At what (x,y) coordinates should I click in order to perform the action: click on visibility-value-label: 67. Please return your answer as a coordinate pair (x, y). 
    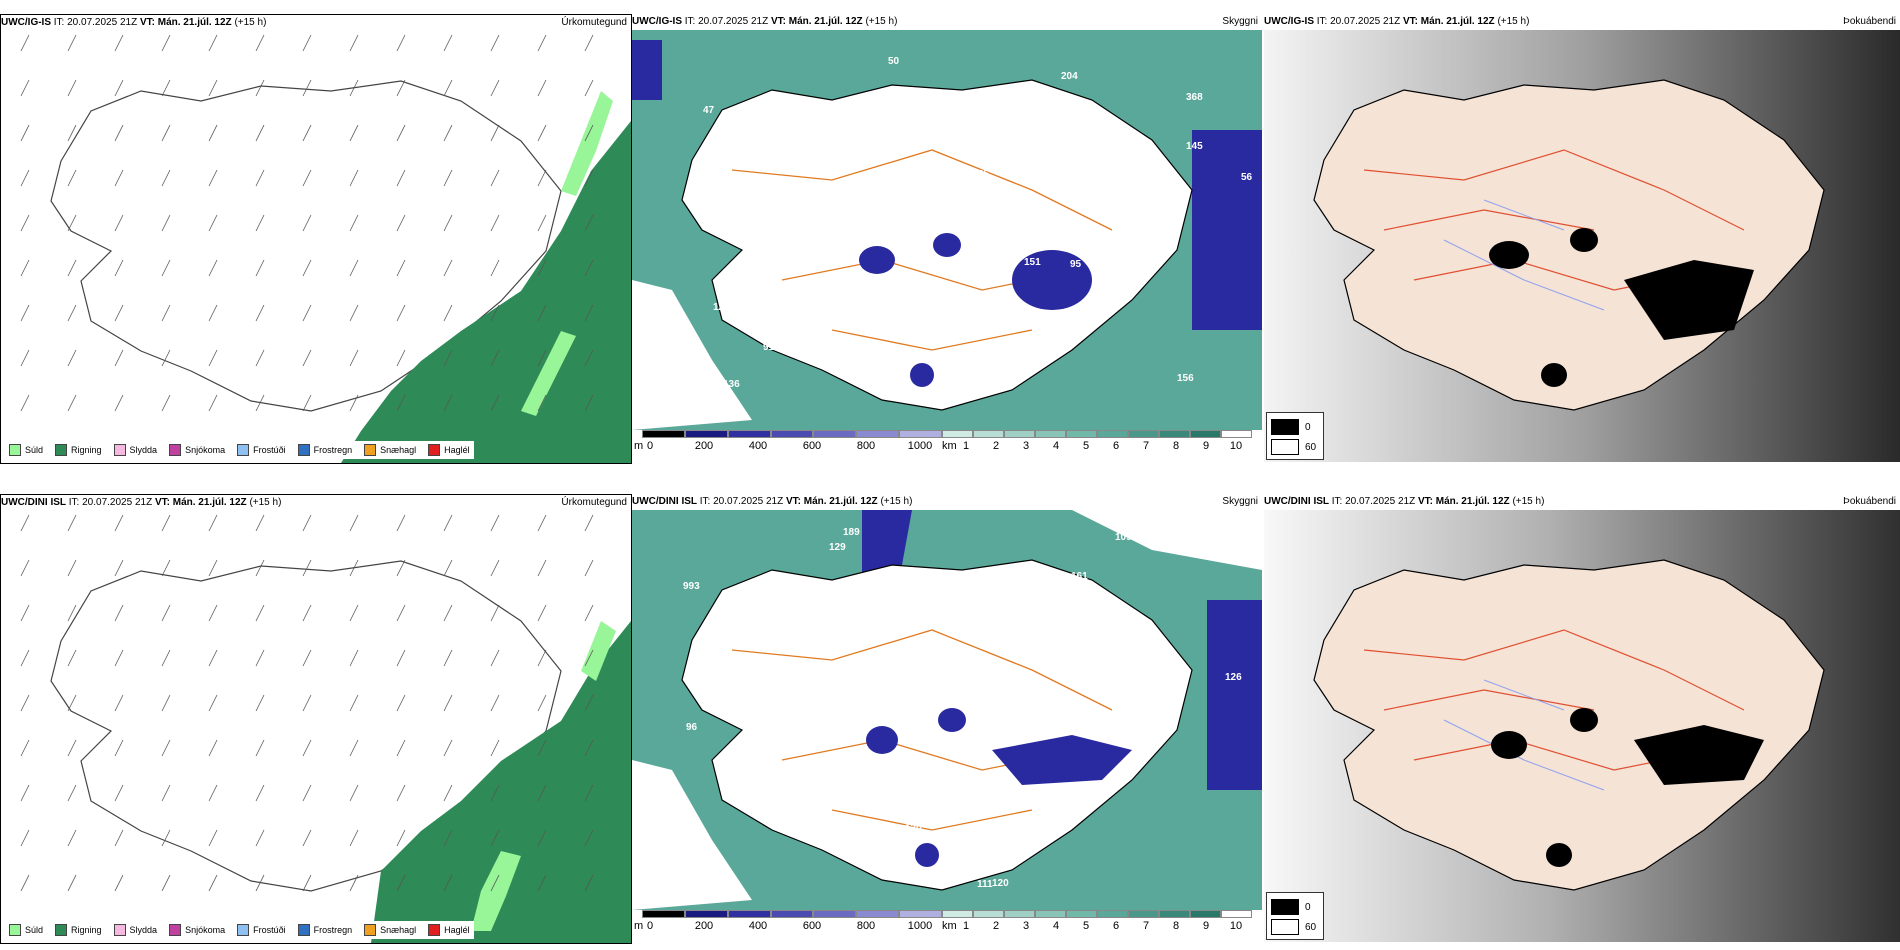
    Looking at the image, I should click on (836, 155).